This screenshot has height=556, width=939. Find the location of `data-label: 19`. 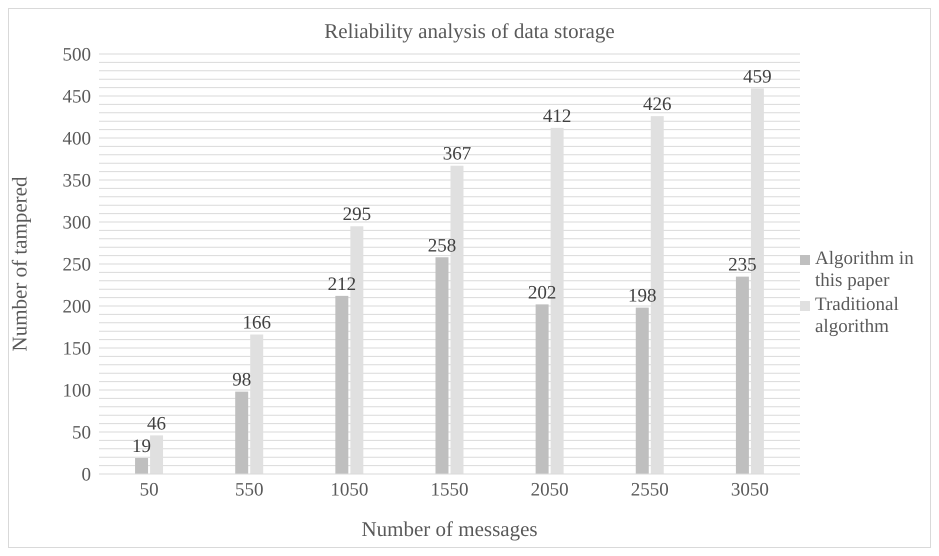

data-label: 19 is located at coordinates (142, 447).